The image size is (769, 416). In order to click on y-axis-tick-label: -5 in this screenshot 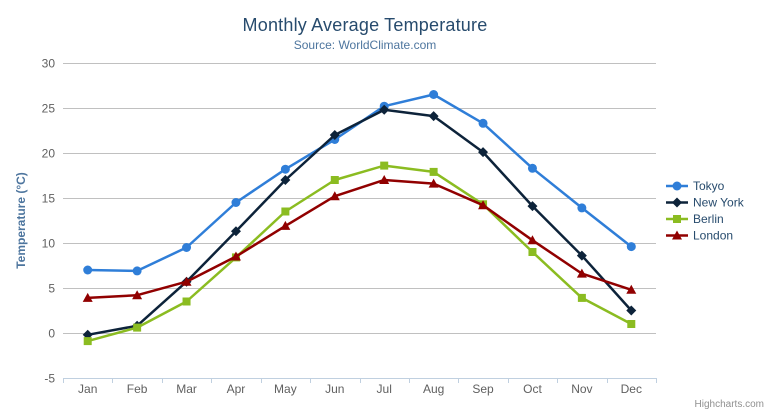, I will do `click(49, 379)`.